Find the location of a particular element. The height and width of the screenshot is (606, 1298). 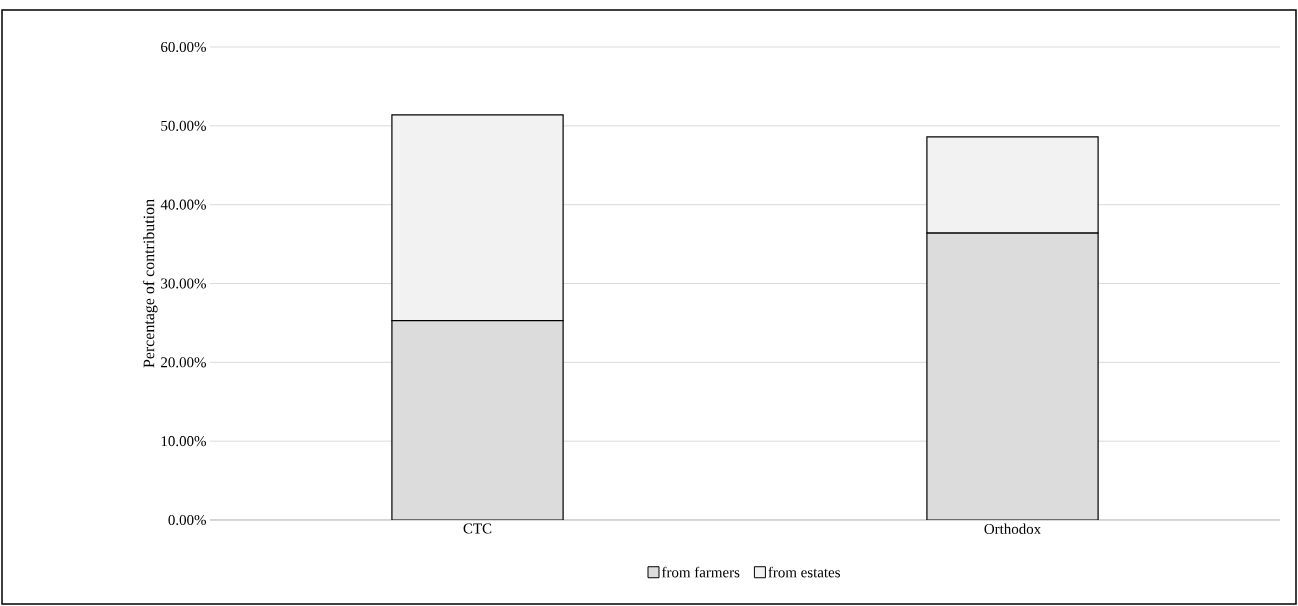

x-tick-label: Orthodox is located at coordinates (1012, 529).